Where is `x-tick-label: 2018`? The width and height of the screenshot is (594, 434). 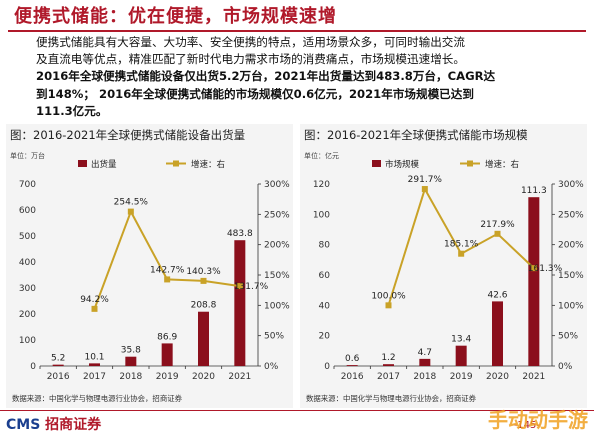
x-tick-label: 2018 is located at coordinates (130, 377).